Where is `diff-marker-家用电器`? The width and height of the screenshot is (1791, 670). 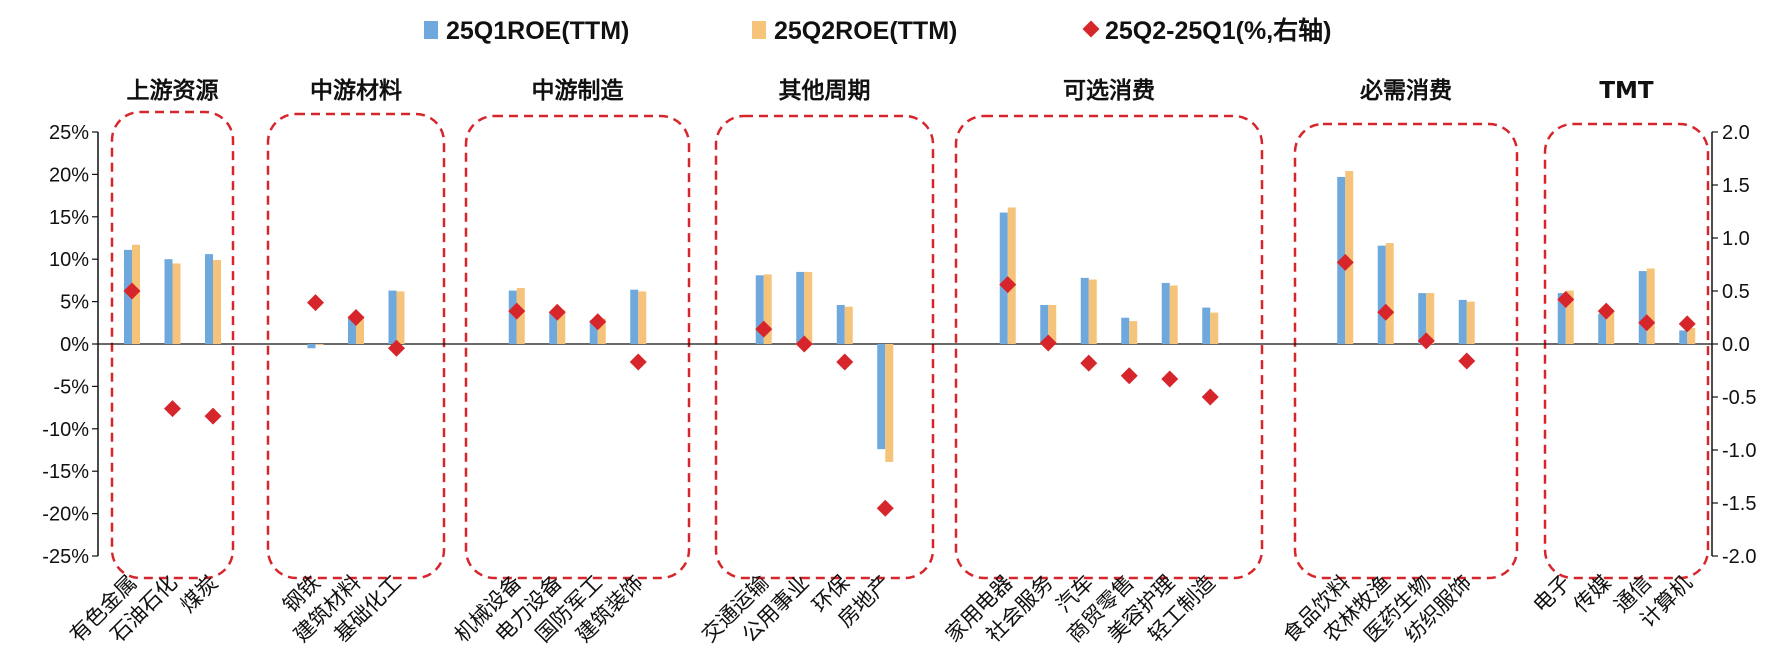
diff-marker-家用电器 is located at coordinates (1008, 285).